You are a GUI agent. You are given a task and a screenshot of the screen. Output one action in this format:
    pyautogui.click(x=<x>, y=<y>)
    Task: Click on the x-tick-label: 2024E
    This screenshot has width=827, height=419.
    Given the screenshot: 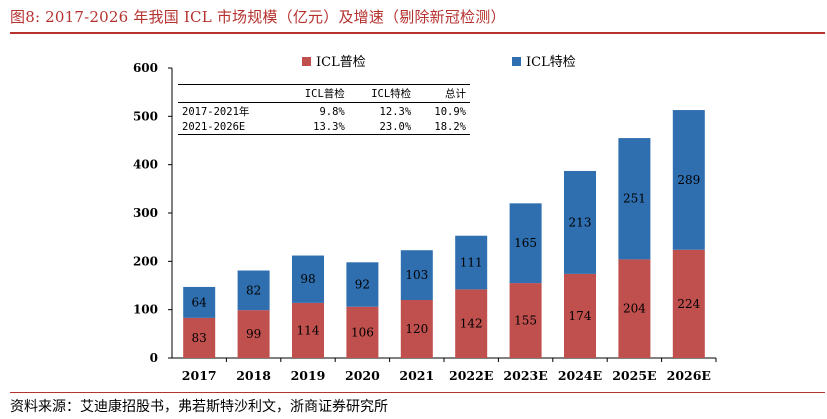 What is the action you would take?
    pyautogui.click(x=580, y=375)
    